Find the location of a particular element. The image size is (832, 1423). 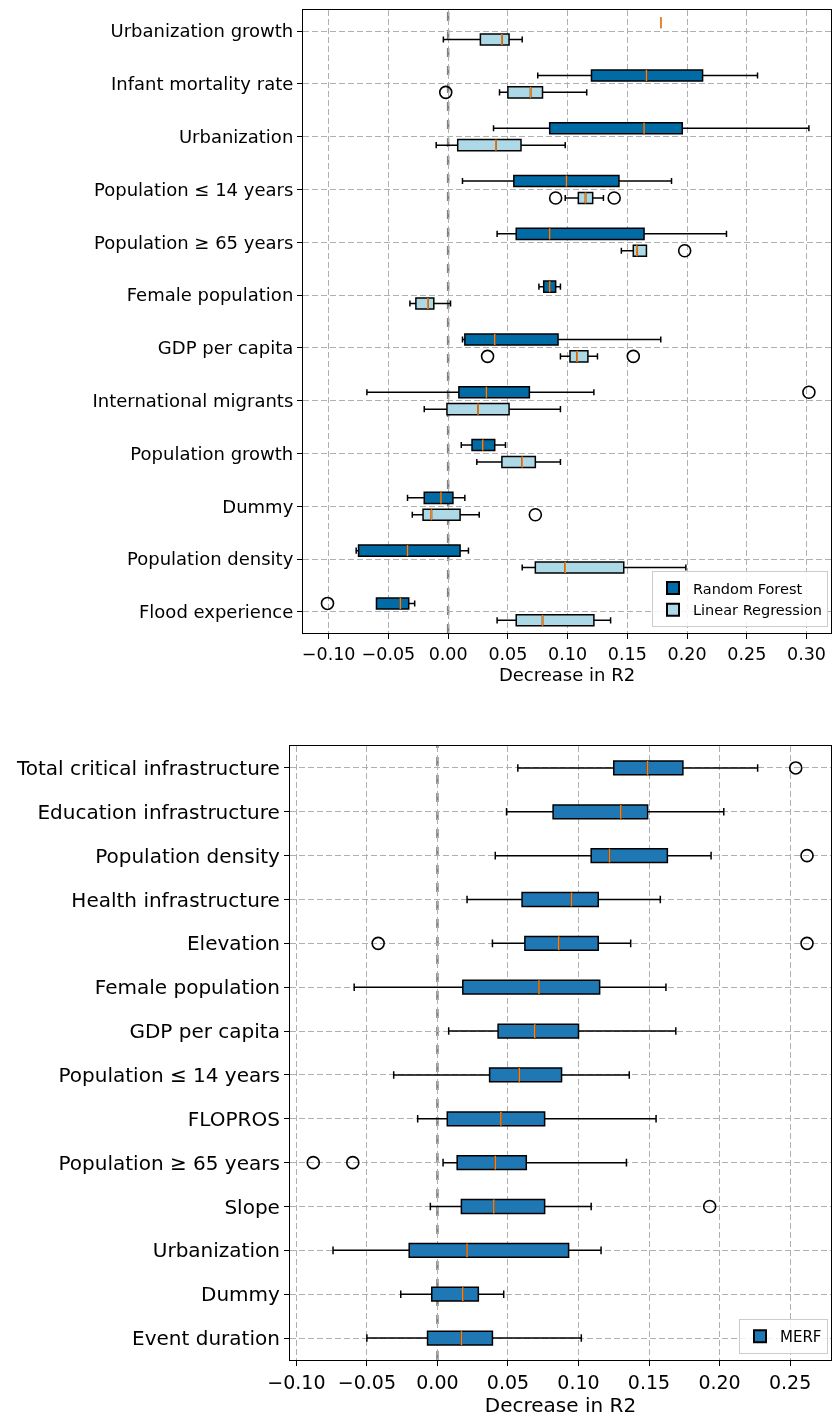

y-tick-label: International migrants is located at coordinates (193, 400).